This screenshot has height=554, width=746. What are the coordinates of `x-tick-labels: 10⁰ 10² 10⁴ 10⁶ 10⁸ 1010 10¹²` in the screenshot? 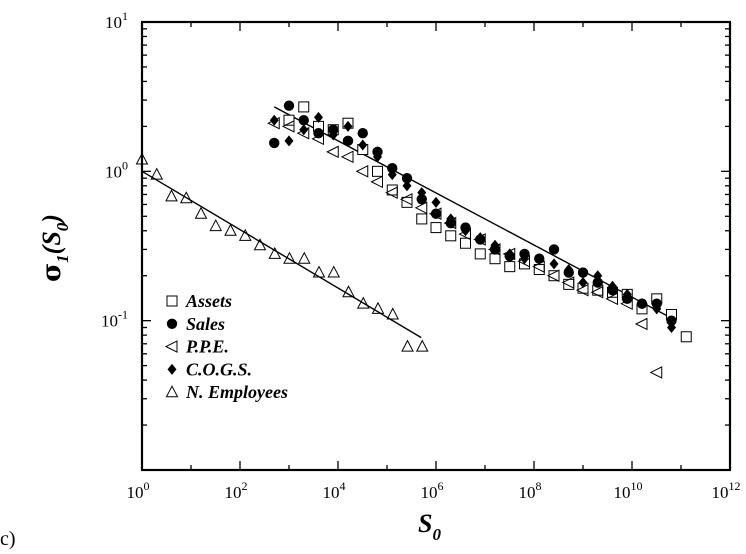 It's located at (434, 490).